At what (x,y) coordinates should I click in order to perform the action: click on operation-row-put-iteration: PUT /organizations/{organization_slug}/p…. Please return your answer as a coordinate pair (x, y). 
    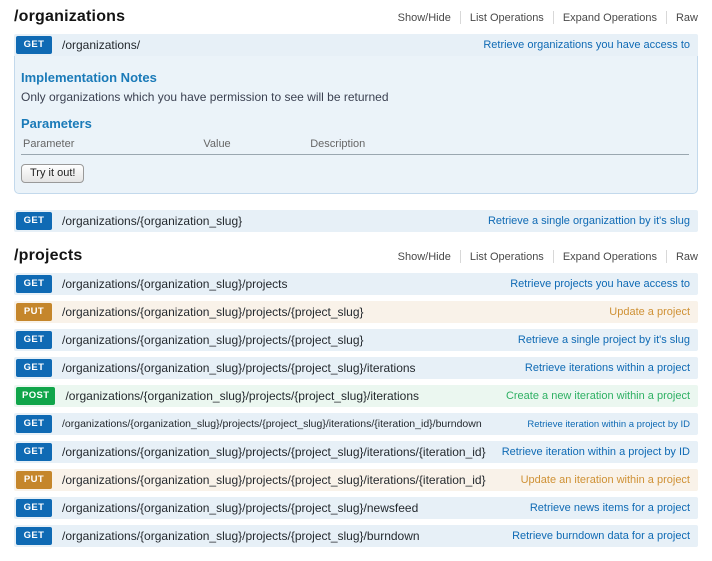
    Looking at the image, I should click on (356, 480).